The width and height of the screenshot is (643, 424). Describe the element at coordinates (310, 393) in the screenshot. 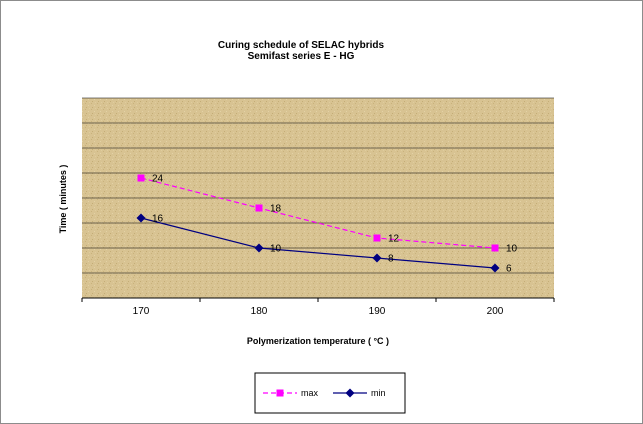

I see `legend-label: max` at that location.